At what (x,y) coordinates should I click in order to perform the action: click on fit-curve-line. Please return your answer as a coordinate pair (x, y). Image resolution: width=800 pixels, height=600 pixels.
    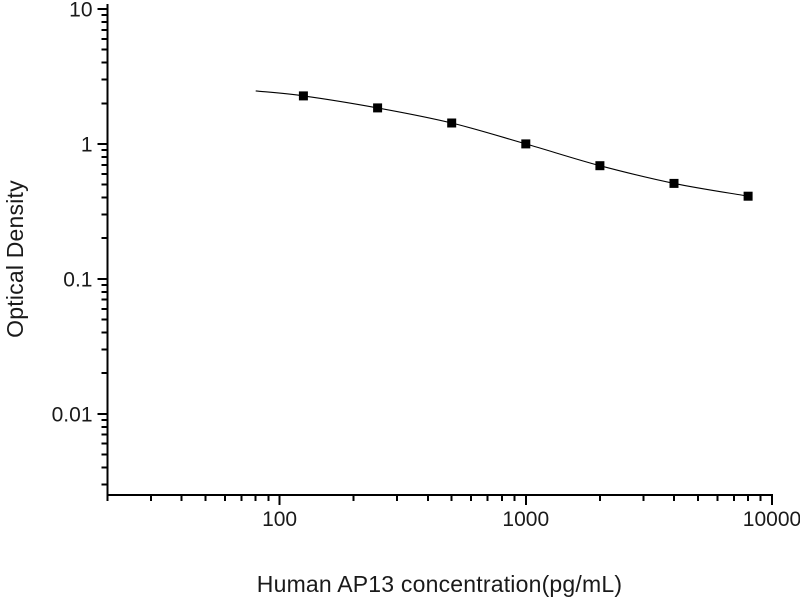
    Looking at the image, I should click on (502, 143).